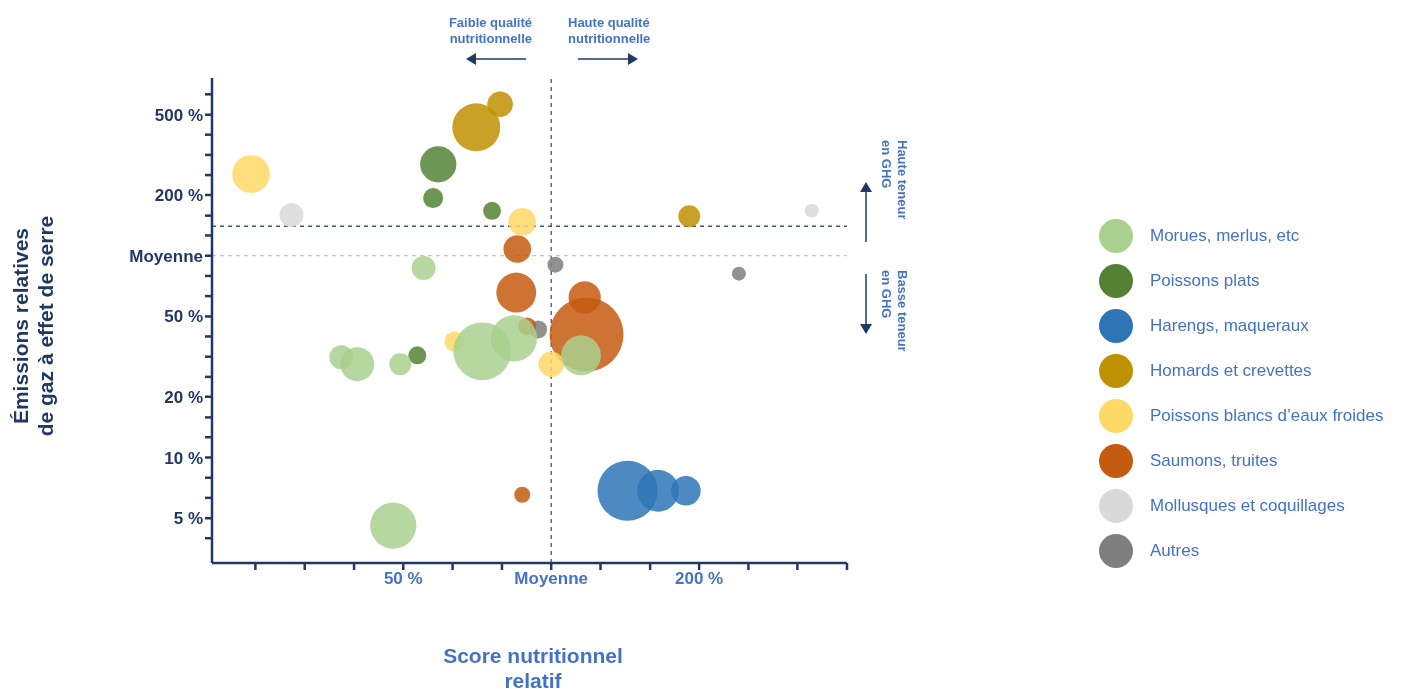 This screenshot has height=689, width=1416. I want to click on y-tick-label: 5 %, so click(188, 519).